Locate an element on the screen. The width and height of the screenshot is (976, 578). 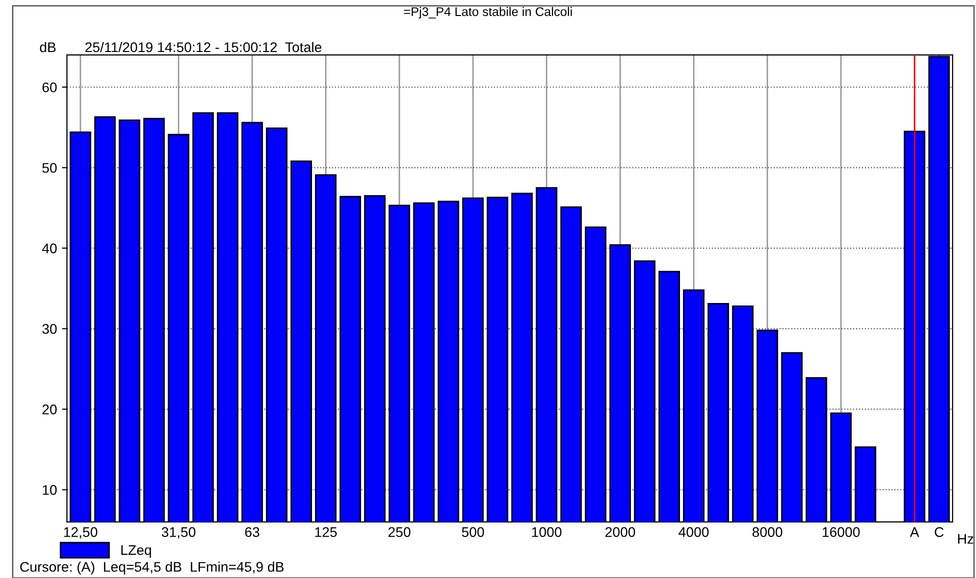
chart-subtitle: 25/11/2019 14:50:12 - 15:00:12 Totale is located at coordinates (203, 47).